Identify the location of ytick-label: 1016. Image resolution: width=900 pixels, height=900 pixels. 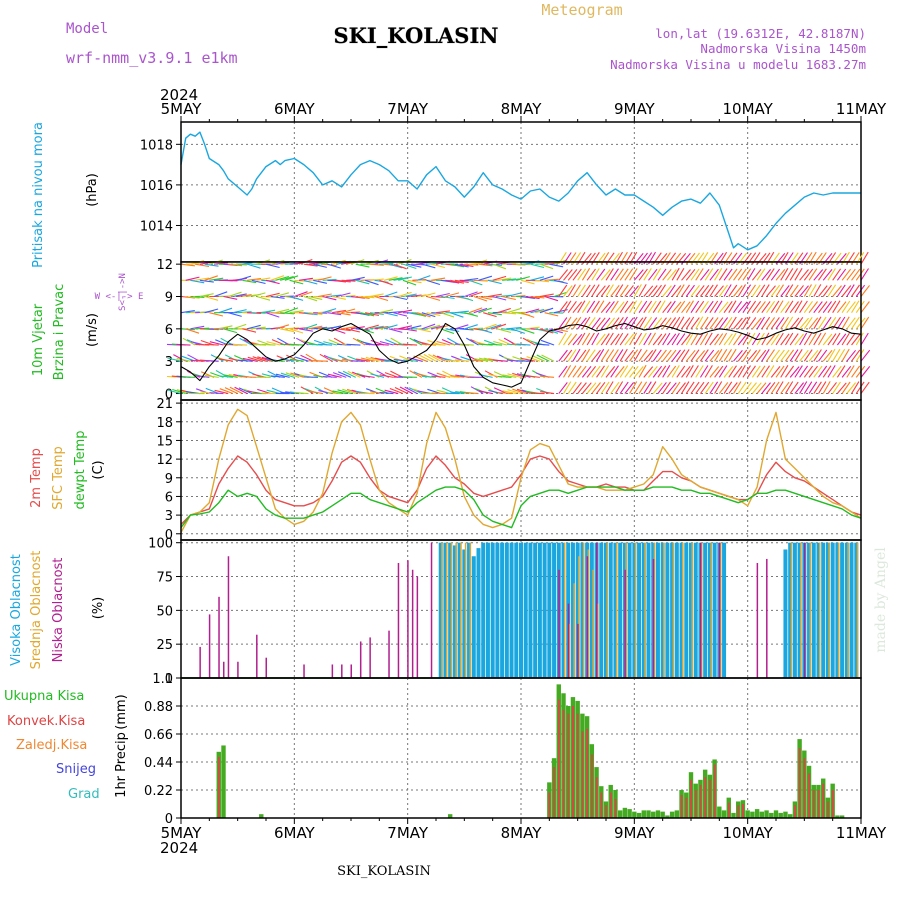
(156, 186).